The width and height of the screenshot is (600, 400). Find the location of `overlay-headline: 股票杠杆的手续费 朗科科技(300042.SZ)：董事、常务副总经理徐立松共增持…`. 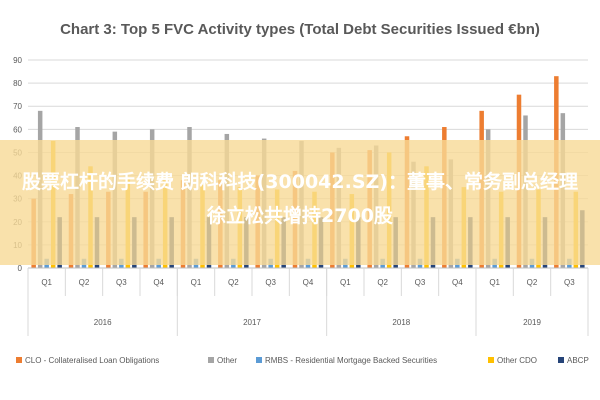

overlay-headline: 股票杠杆的手续费 朗科科技(300042.SZ)：董事、常务副总经理徐立松共增持… is located at coordinates (300, 199).